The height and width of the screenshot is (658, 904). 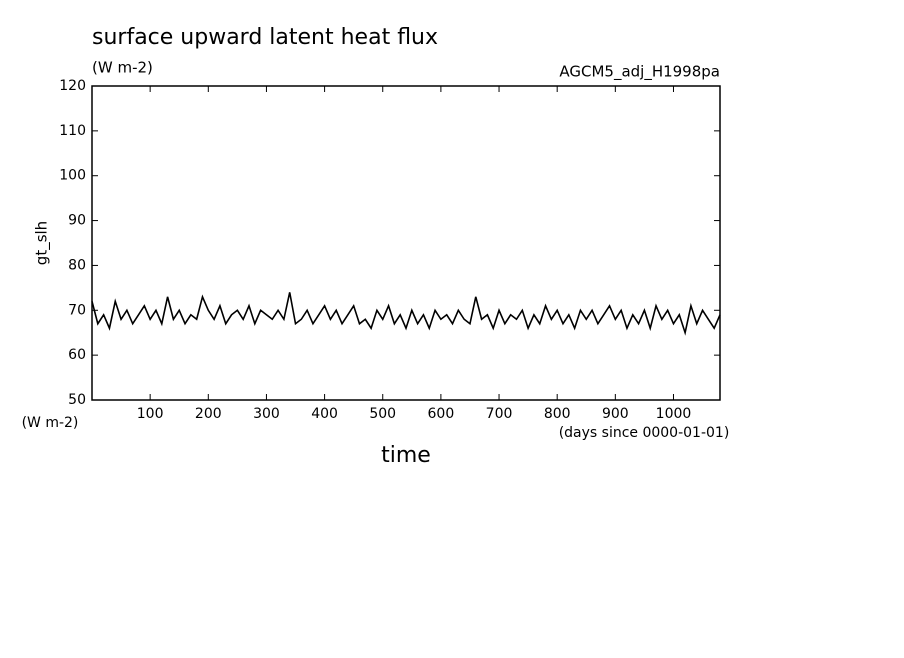 I want to click on x-tick-label: 200, so click(x=208, y=414).